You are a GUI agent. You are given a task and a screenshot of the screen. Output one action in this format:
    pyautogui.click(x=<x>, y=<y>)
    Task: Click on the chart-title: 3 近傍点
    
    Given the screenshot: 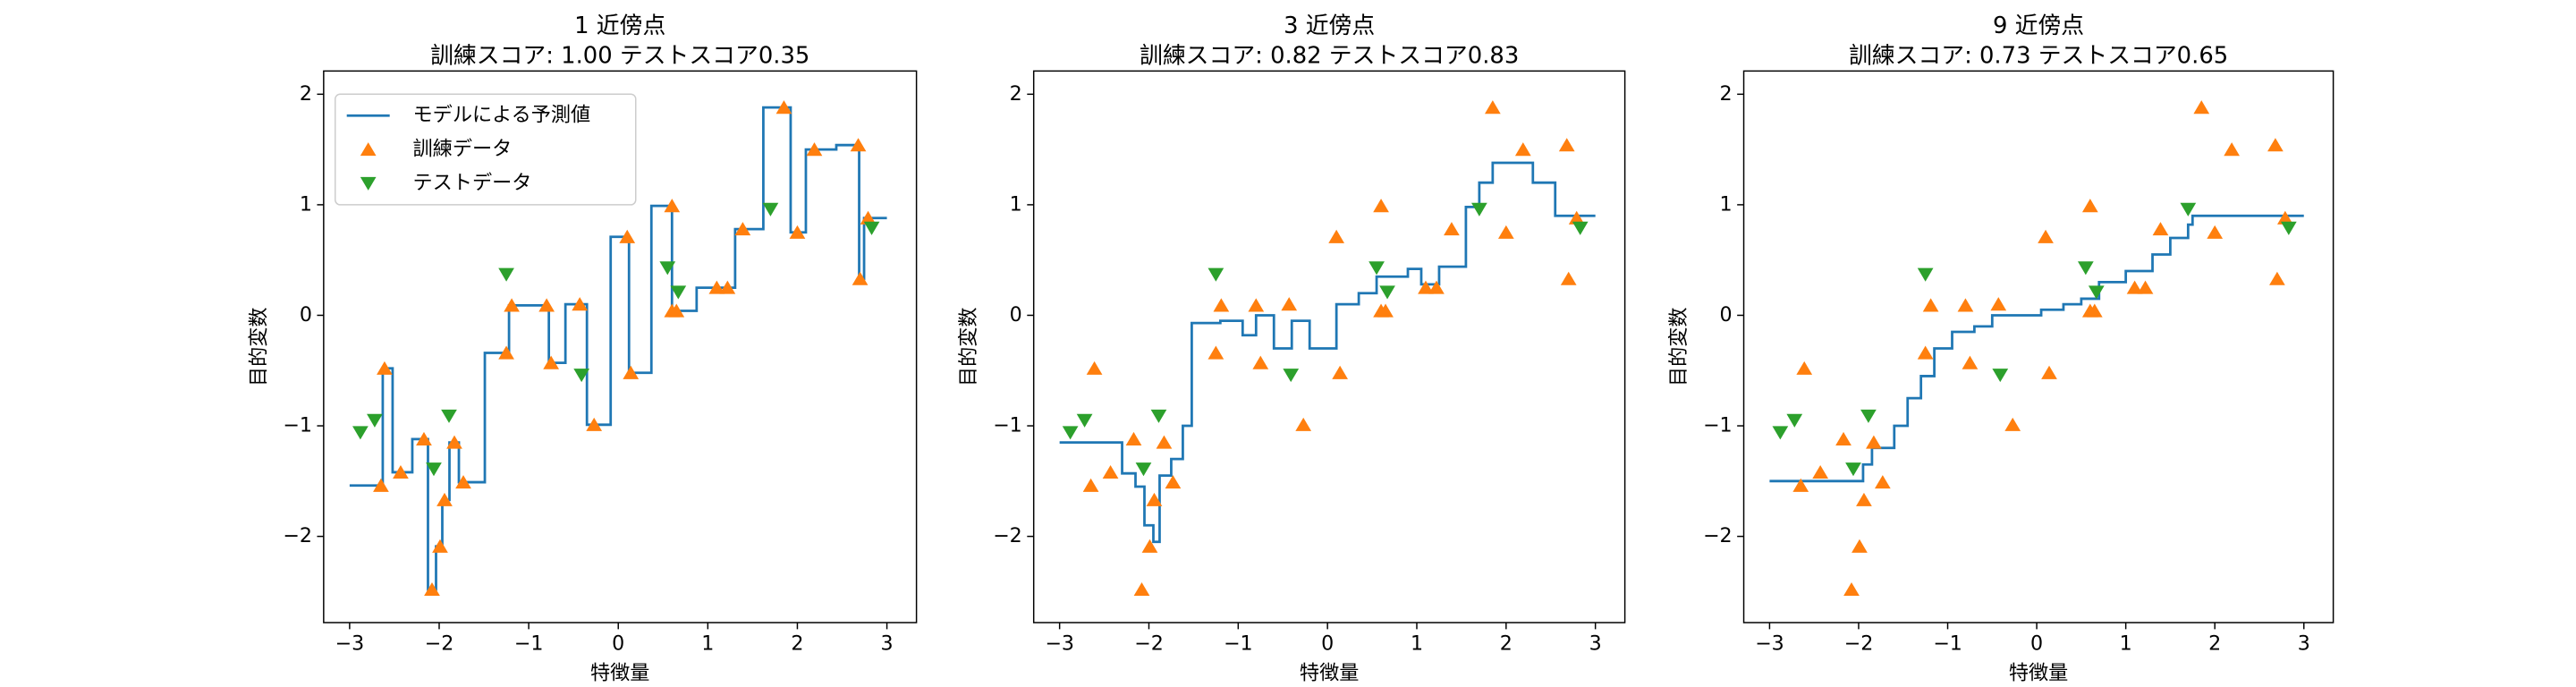 What is the action you would take?
    pyautogui.click(x=1329, y=26)
    